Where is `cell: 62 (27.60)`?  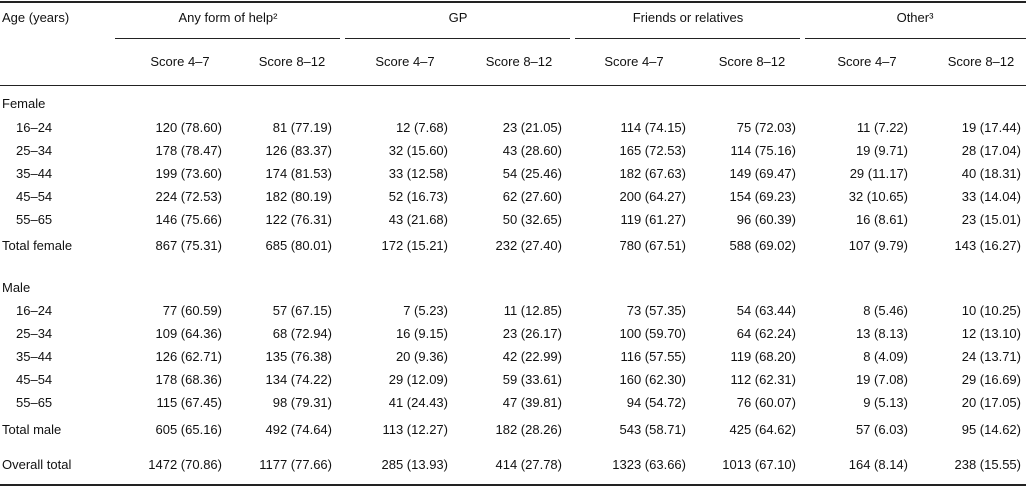 cell: 62 (27.60) is located at coordinates (532, 196).